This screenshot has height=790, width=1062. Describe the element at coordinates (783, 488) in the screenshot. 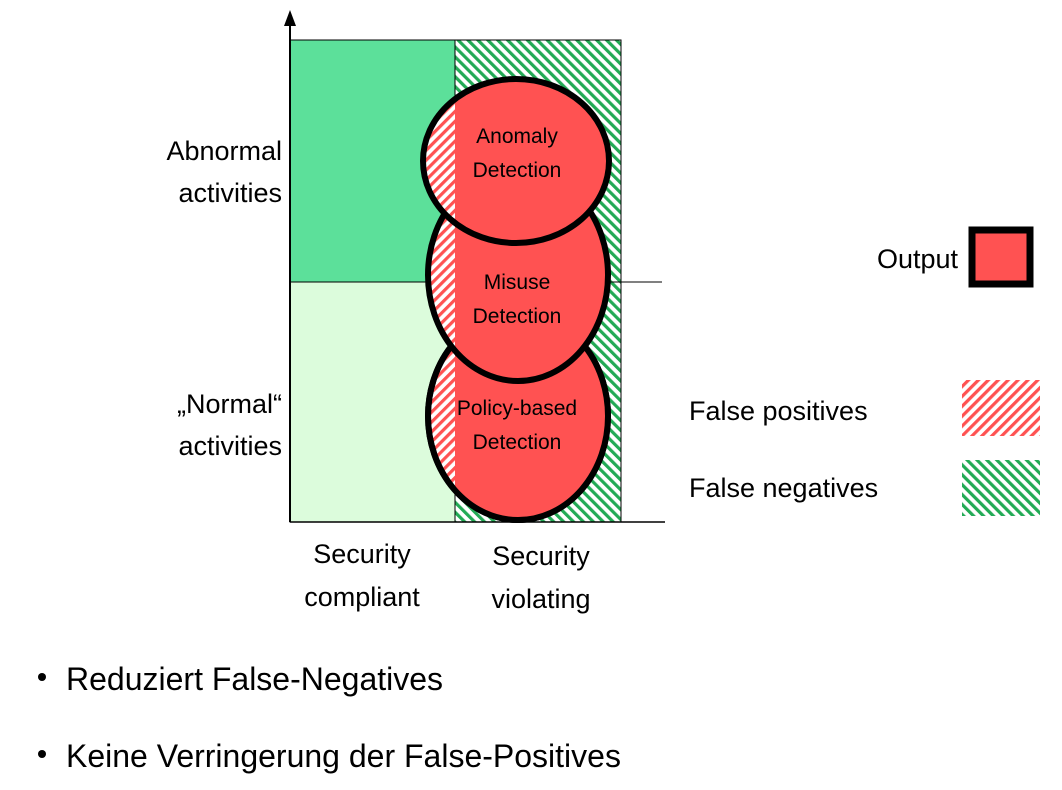

I see `legend-false-negatives-label: False negatives` at that location.